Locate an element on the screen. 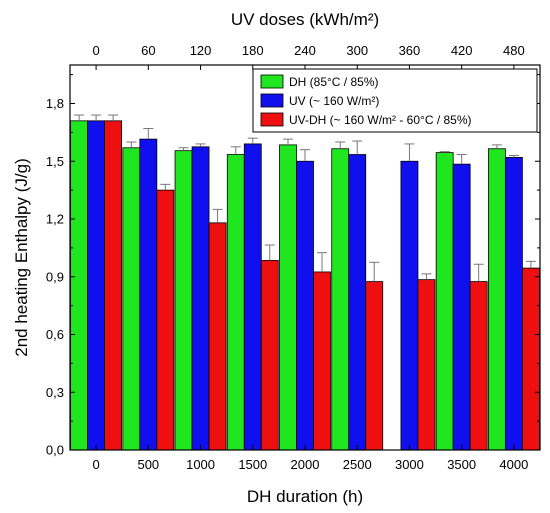  y-tick-label: 0,3 is located at coordinates (55, 392).